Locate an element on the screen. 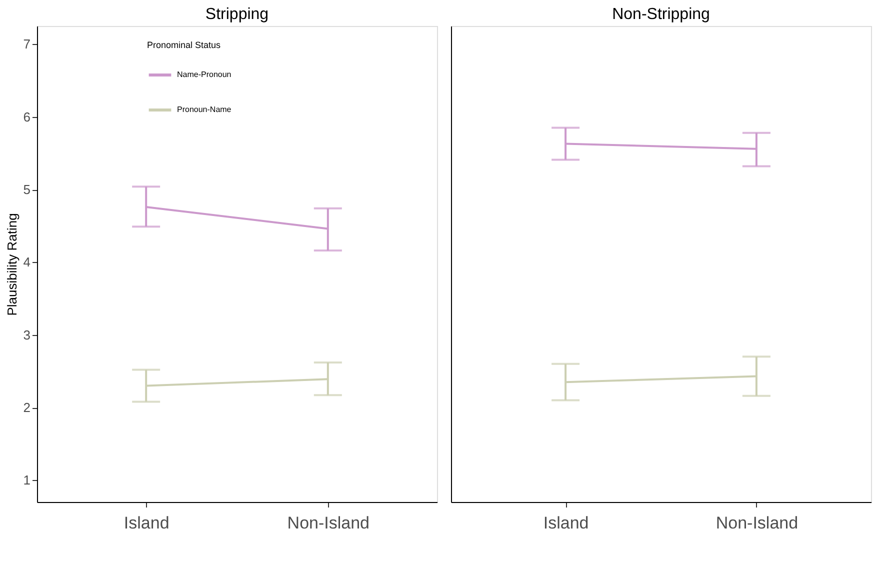 This screenshot has height=563, width=892. y-tick-label: 2 is located at coordinates (26, 408).